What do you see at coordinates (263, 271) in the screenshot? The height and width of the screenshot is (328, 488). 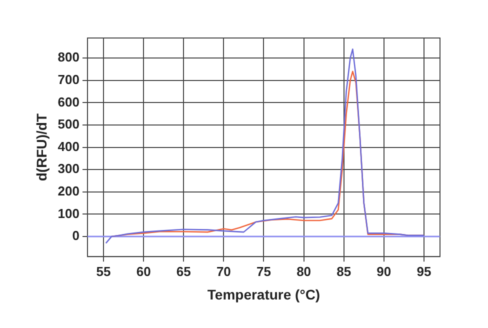 I see `x-tick-label: 75` at bounding box center [263, 271].